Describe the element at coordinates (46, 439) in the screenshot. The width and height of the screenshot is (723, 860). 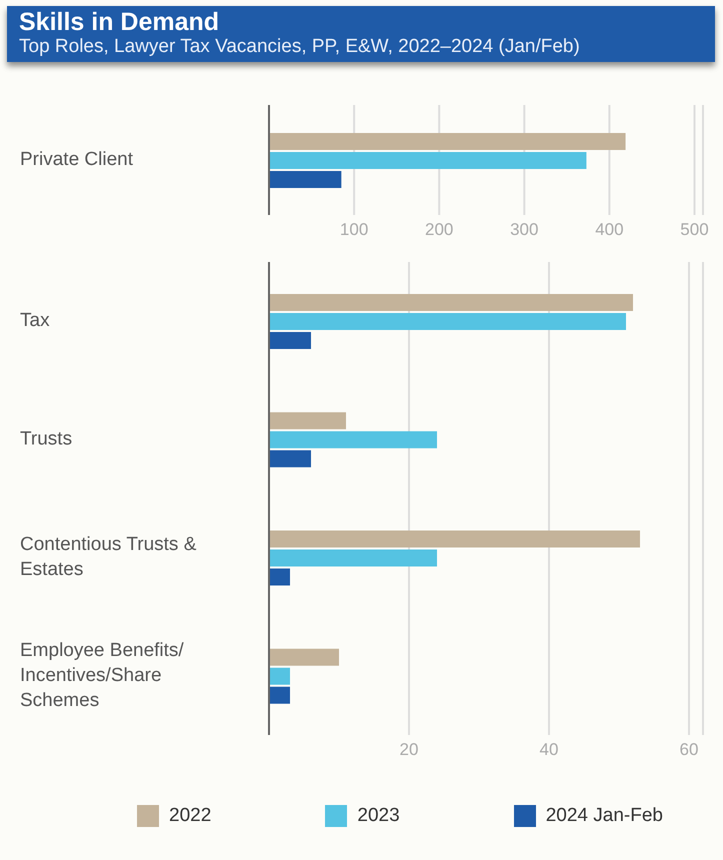
I see `y-tick-label: Trusts` at that location.